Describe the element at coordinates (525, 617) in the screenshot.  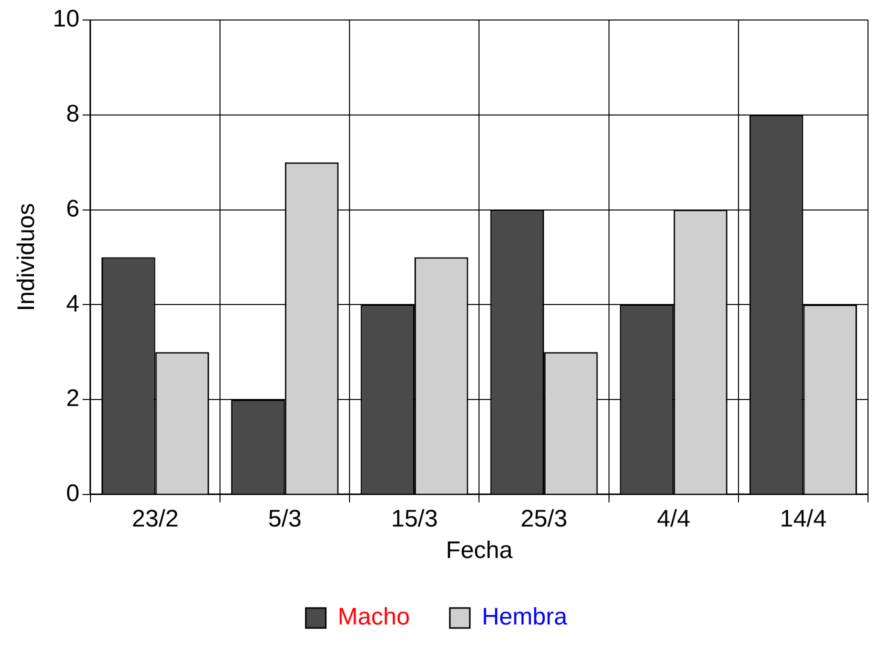
I see `legend-label: Hembra` at that location.